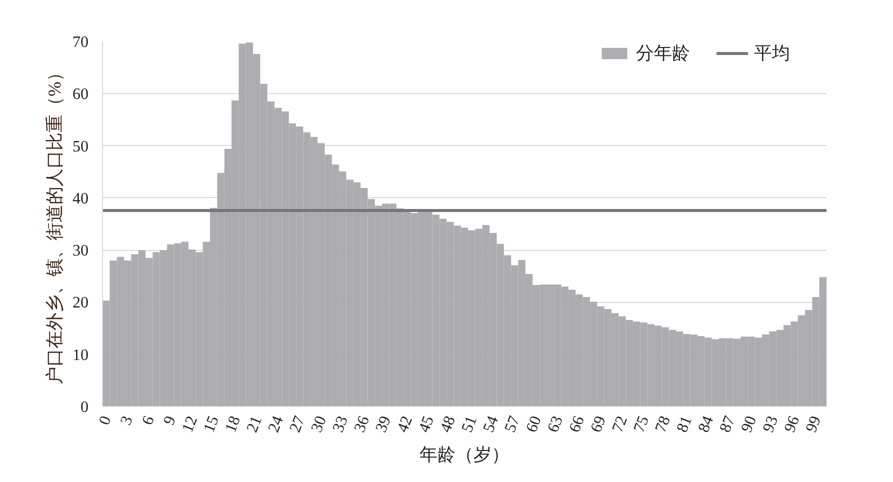 Image resolution: width=893 pixels, height=482 pixels. What do you see at coordinates (80, 303) in the screenshot?
I see `y-tick-label: 20` at bounding box center [80, 303].